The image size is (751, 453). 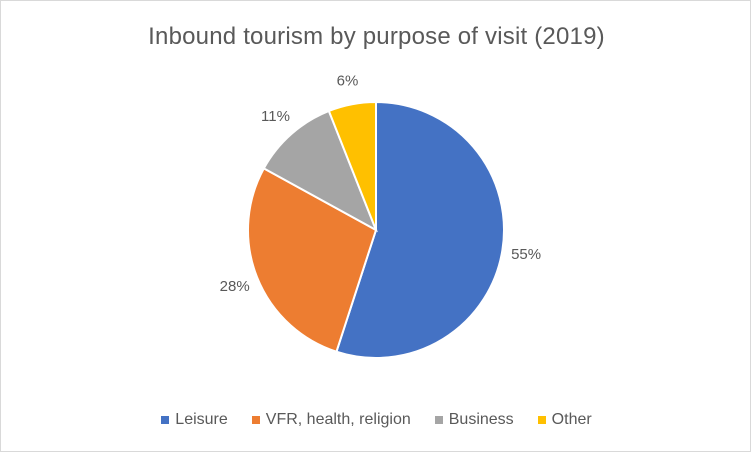 I want to click on pie-slice-business, so click(x=320, y=171).